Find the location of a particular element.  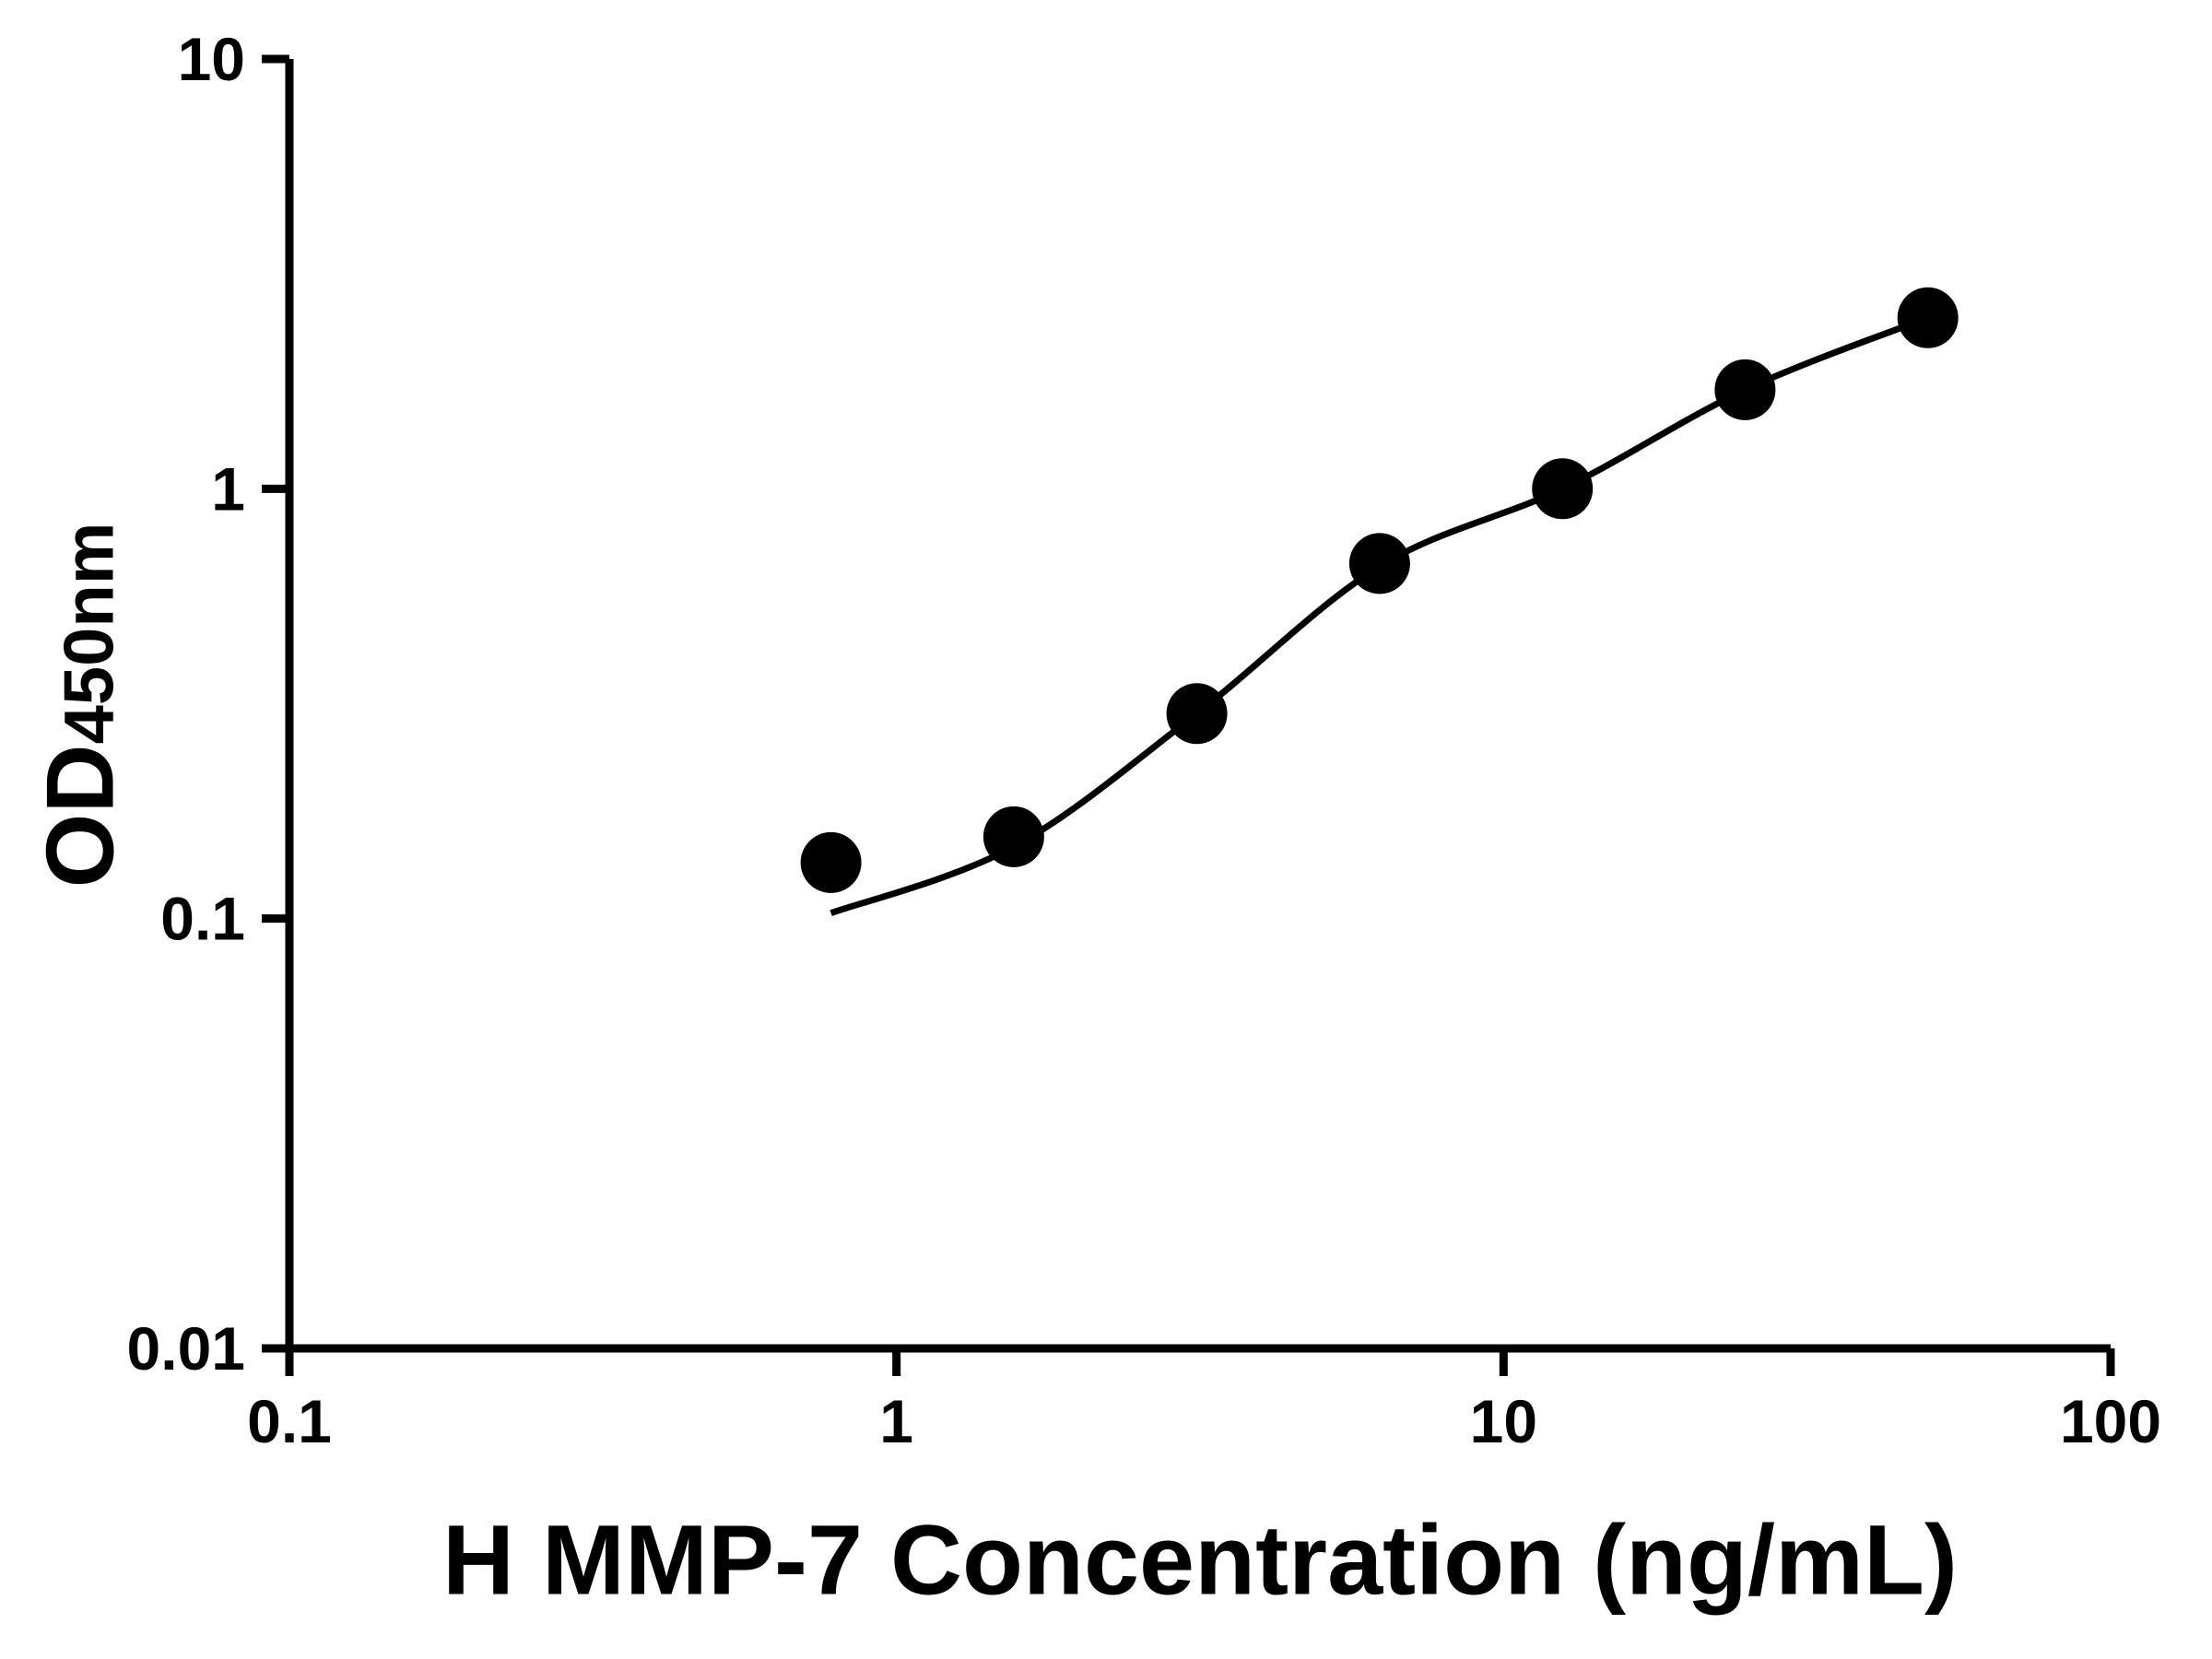

x-tick-label: 10 is located at coordinates (1503, 1421).